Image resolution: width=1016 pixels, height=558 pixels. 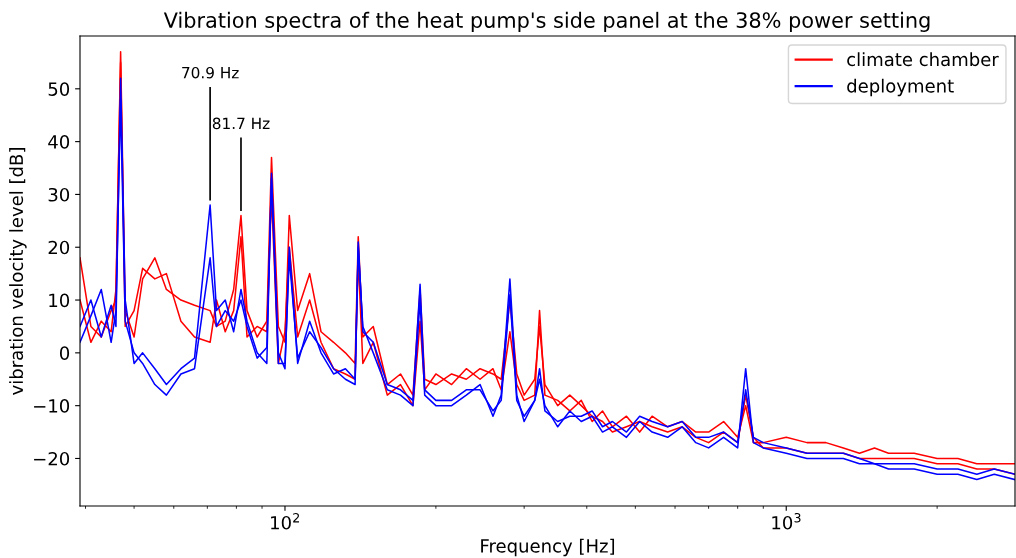 What do you see at coordinates (59, 142) in the screenshot?
I see `y-tick-label: 40` at bounding box center [59, 142].